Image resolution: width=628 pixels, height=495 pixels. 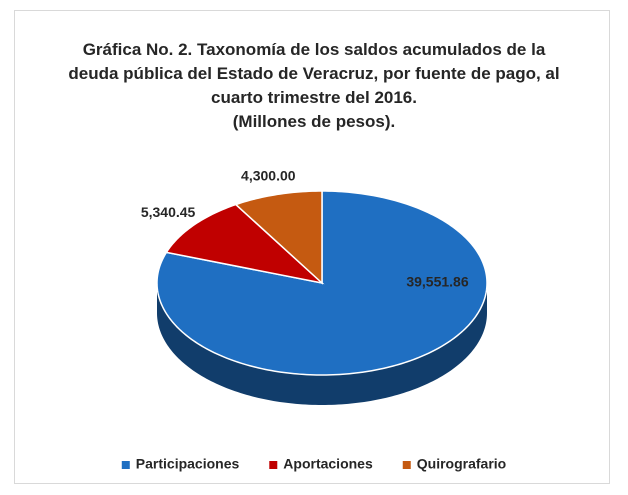 I want to click on legend-label: Quirografario, so click(x=461, y=464).